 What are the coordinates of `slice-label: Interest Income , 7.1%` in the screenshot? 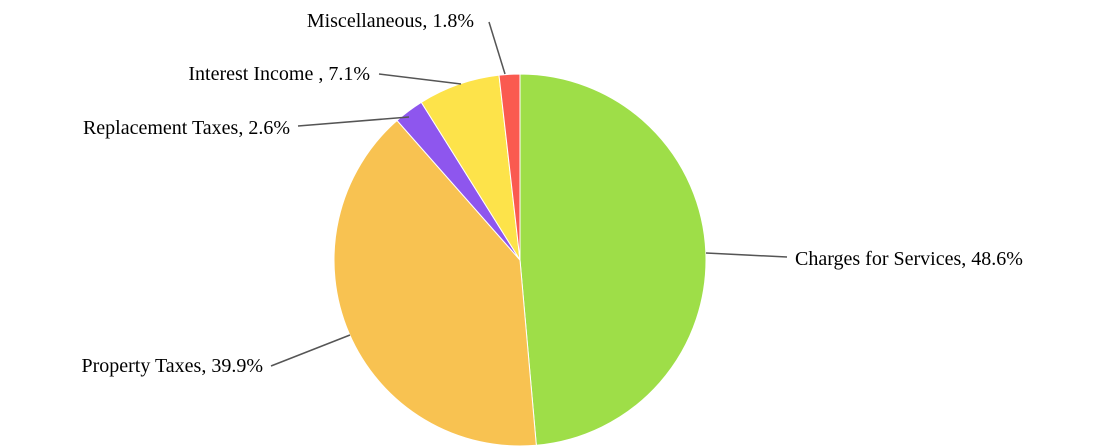 It's located at (279, 74).